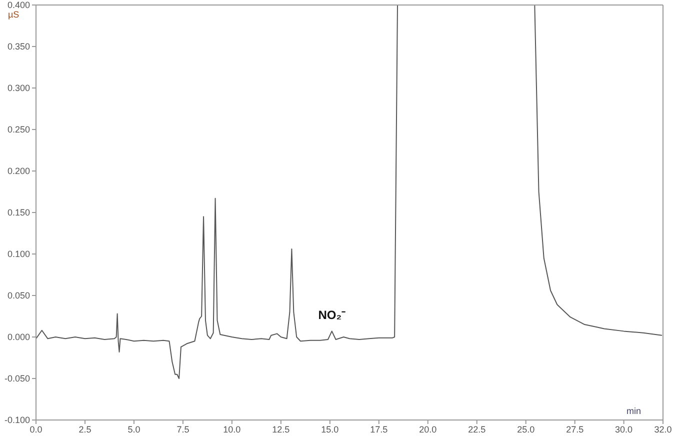  What do you see at coordinates (85, 429) in the screenshot?
I see `x-tick-label: 2.5` at bounding box center [85, 429].